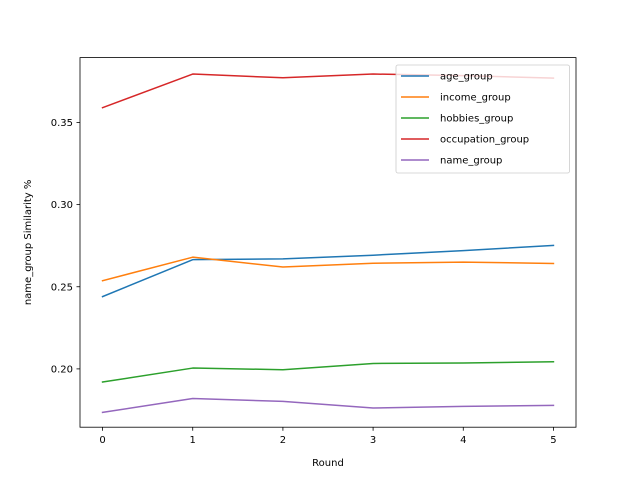 This screenshot has height=480, width=640. What do you see at coordinates (28, 243) in the screenshot?
I see `y-axis-label: name_group Similarity %` at bounding box center [28, 243].